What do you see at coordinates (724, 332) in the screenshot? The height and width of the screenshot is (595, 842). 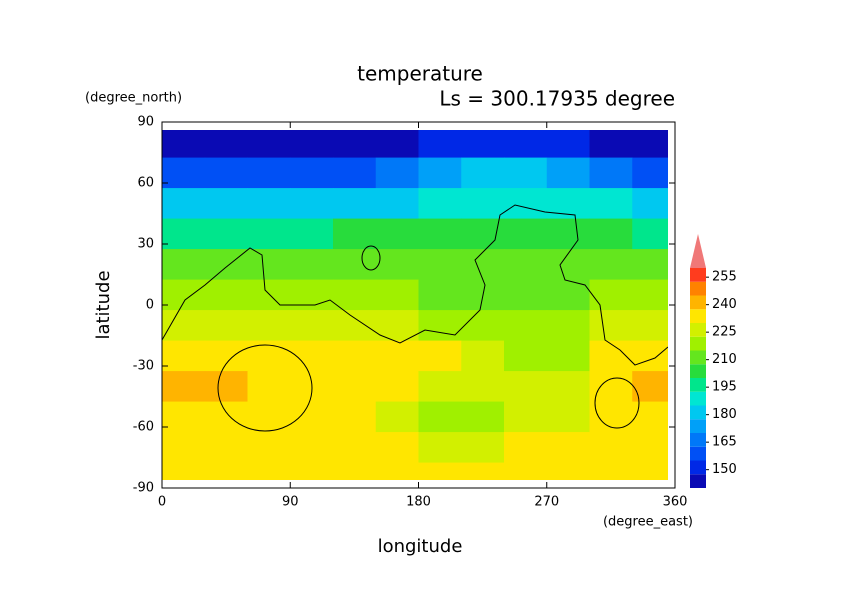 I see `colorbar-tick-label: 225` at bounding box center [724, 332].